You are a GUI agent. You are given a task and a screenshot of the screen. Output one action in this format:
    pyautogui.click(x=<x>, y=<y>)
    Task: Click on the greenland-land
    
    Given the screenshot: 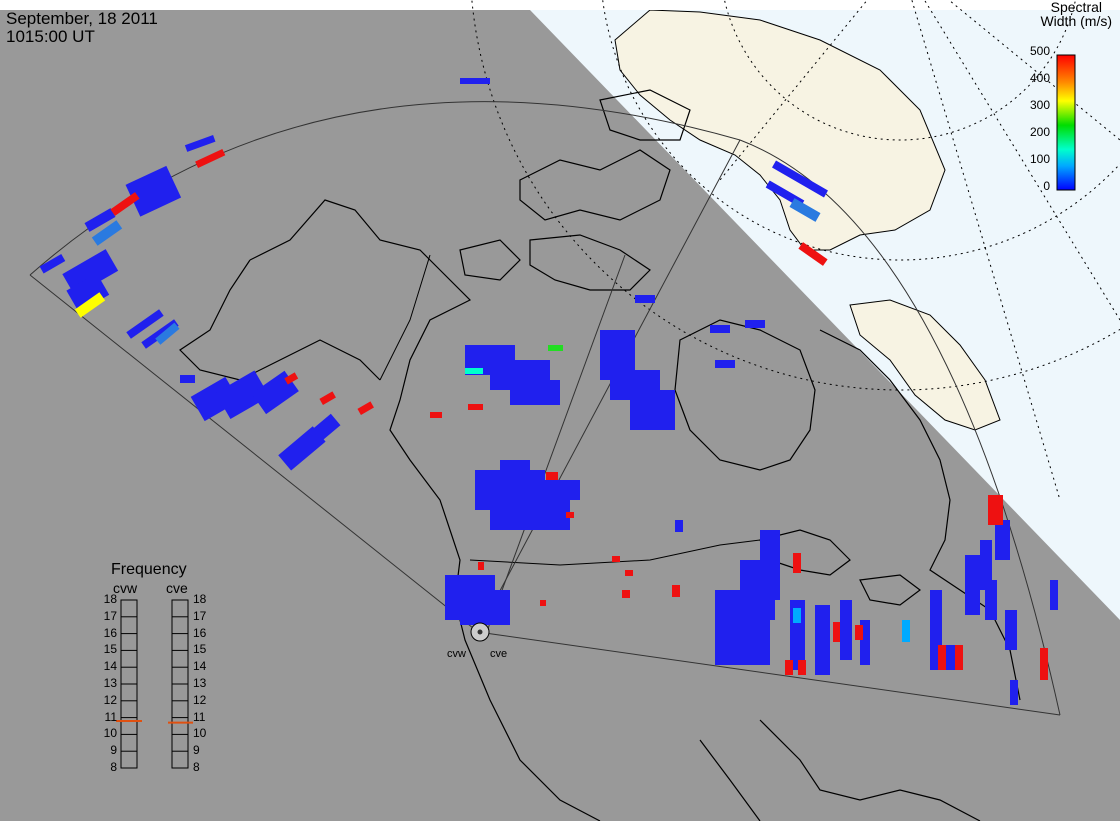 What is the action you would take?
    pyautogui.click(x=780, y=130)
    